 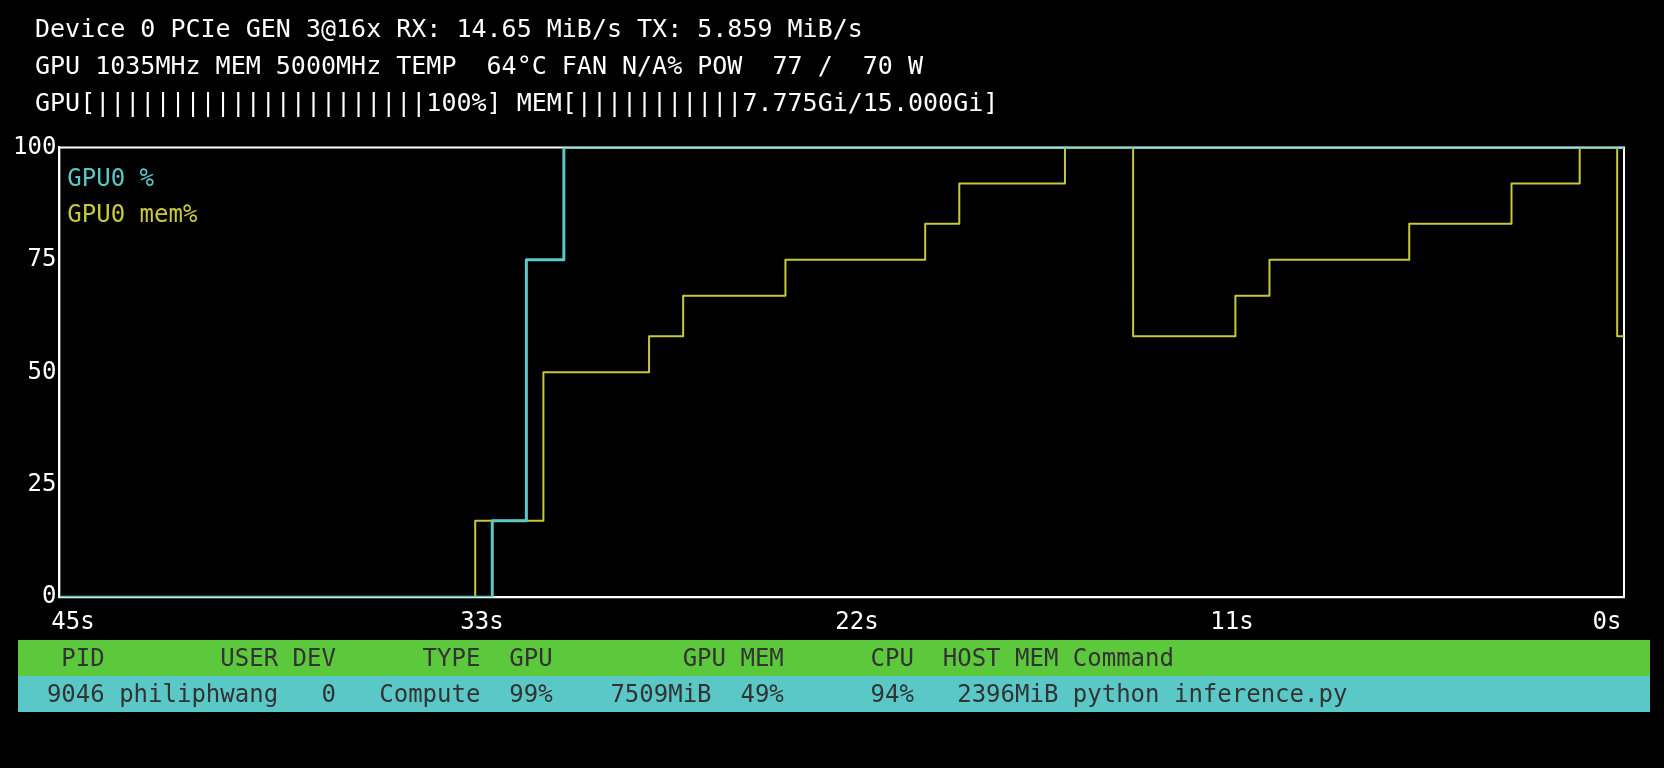 What do you see at coordinates (834, 658) in the screenshot?
I see `text: PID USER DEV TYPE GPU GPU MEM CPU HOST MEM Command` at bounding box center [834, 658].